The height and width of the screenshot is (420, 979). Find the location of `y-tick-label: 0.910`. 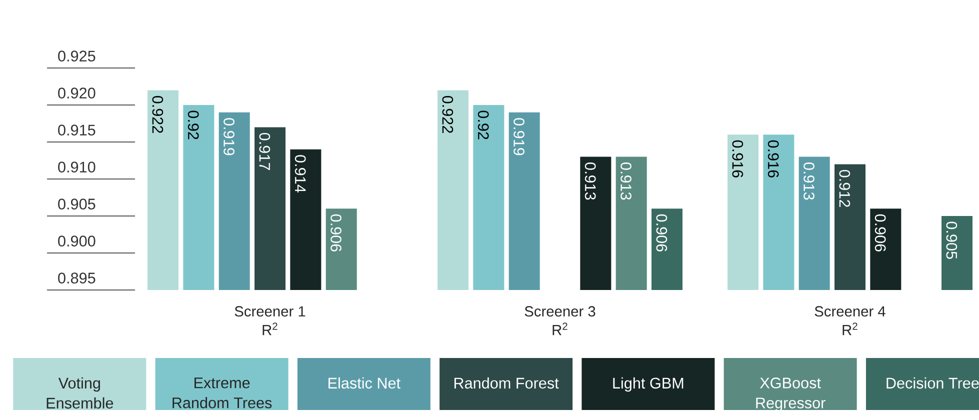

y-tick-label: 0.910 is located at coordinates (77, 167).